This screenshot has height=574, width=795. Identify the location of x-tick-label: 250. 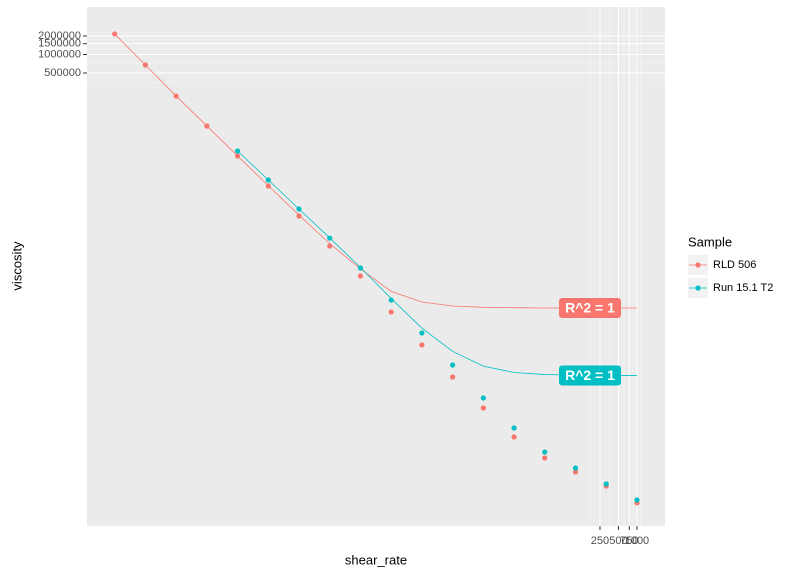
(600, 541).